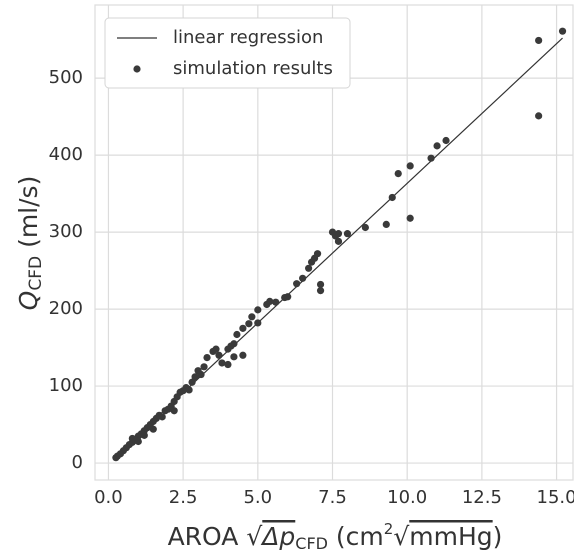  I want to click on x-tick-label: 0.0, so click(108, 497).